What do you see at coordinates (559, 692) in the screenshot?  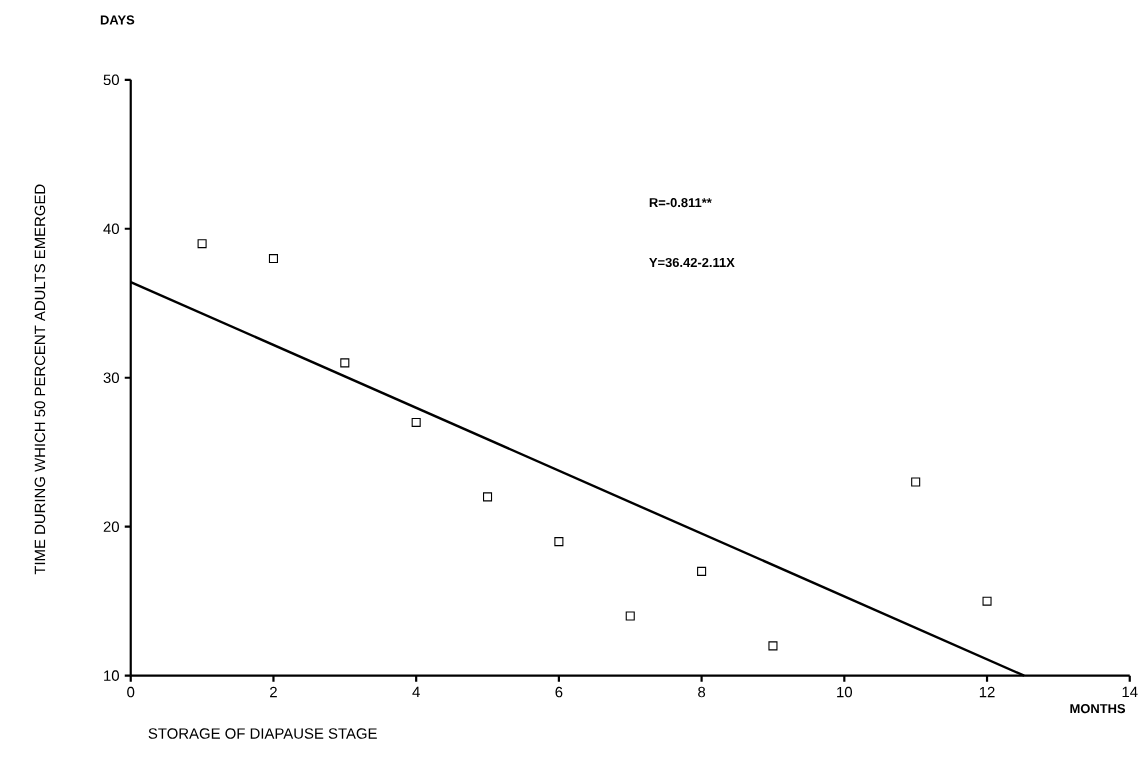 I see `x-tick-label: 6` at bounding box center [559, 692].